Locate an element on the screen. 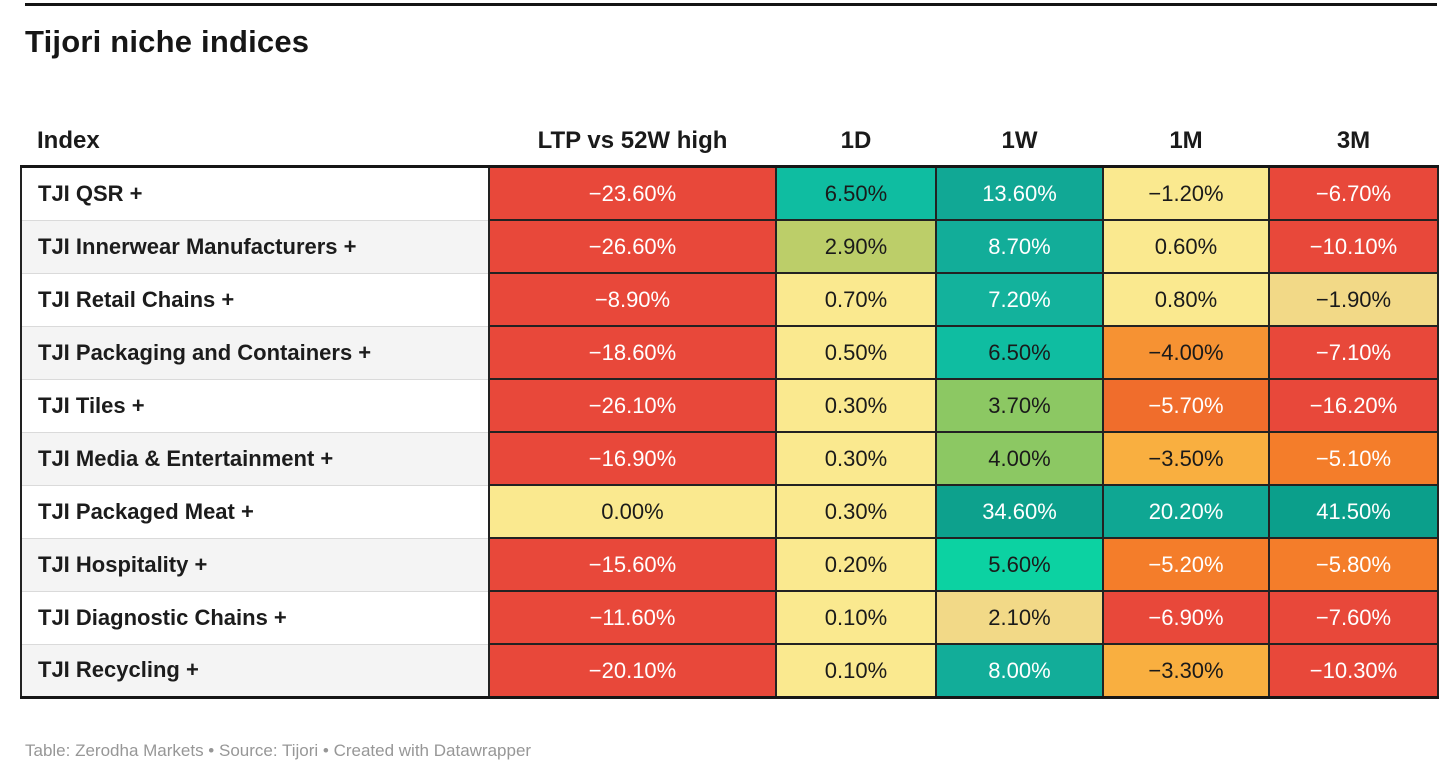  value-cell-1d: 0.50% is located at coordinates (856, 352).